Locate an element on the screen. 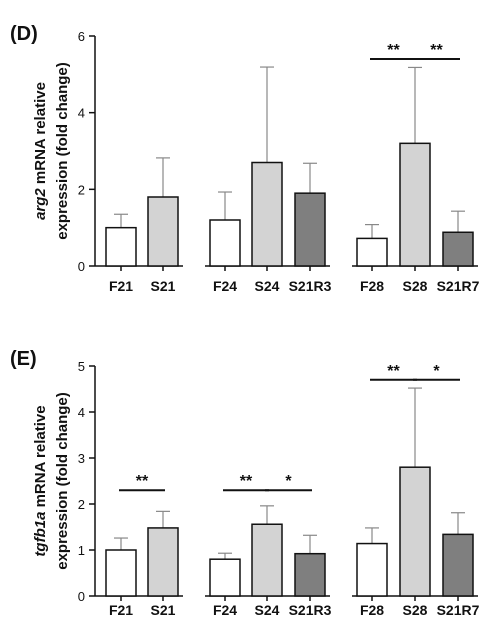  panel-label: (D) is located at coordinates (24, 34).